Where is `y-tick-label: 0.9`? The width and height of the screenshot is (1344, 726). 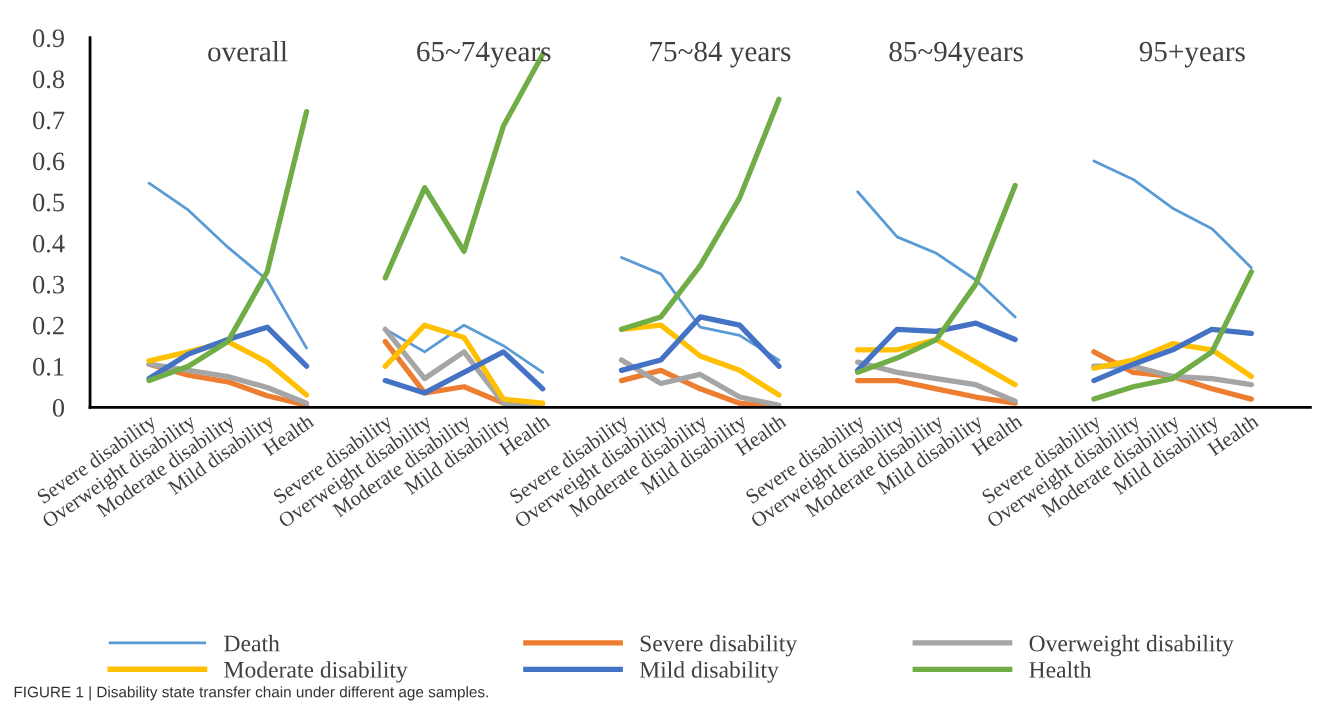 y-tick-label: 0.9 is located at coordinates (48, 38).